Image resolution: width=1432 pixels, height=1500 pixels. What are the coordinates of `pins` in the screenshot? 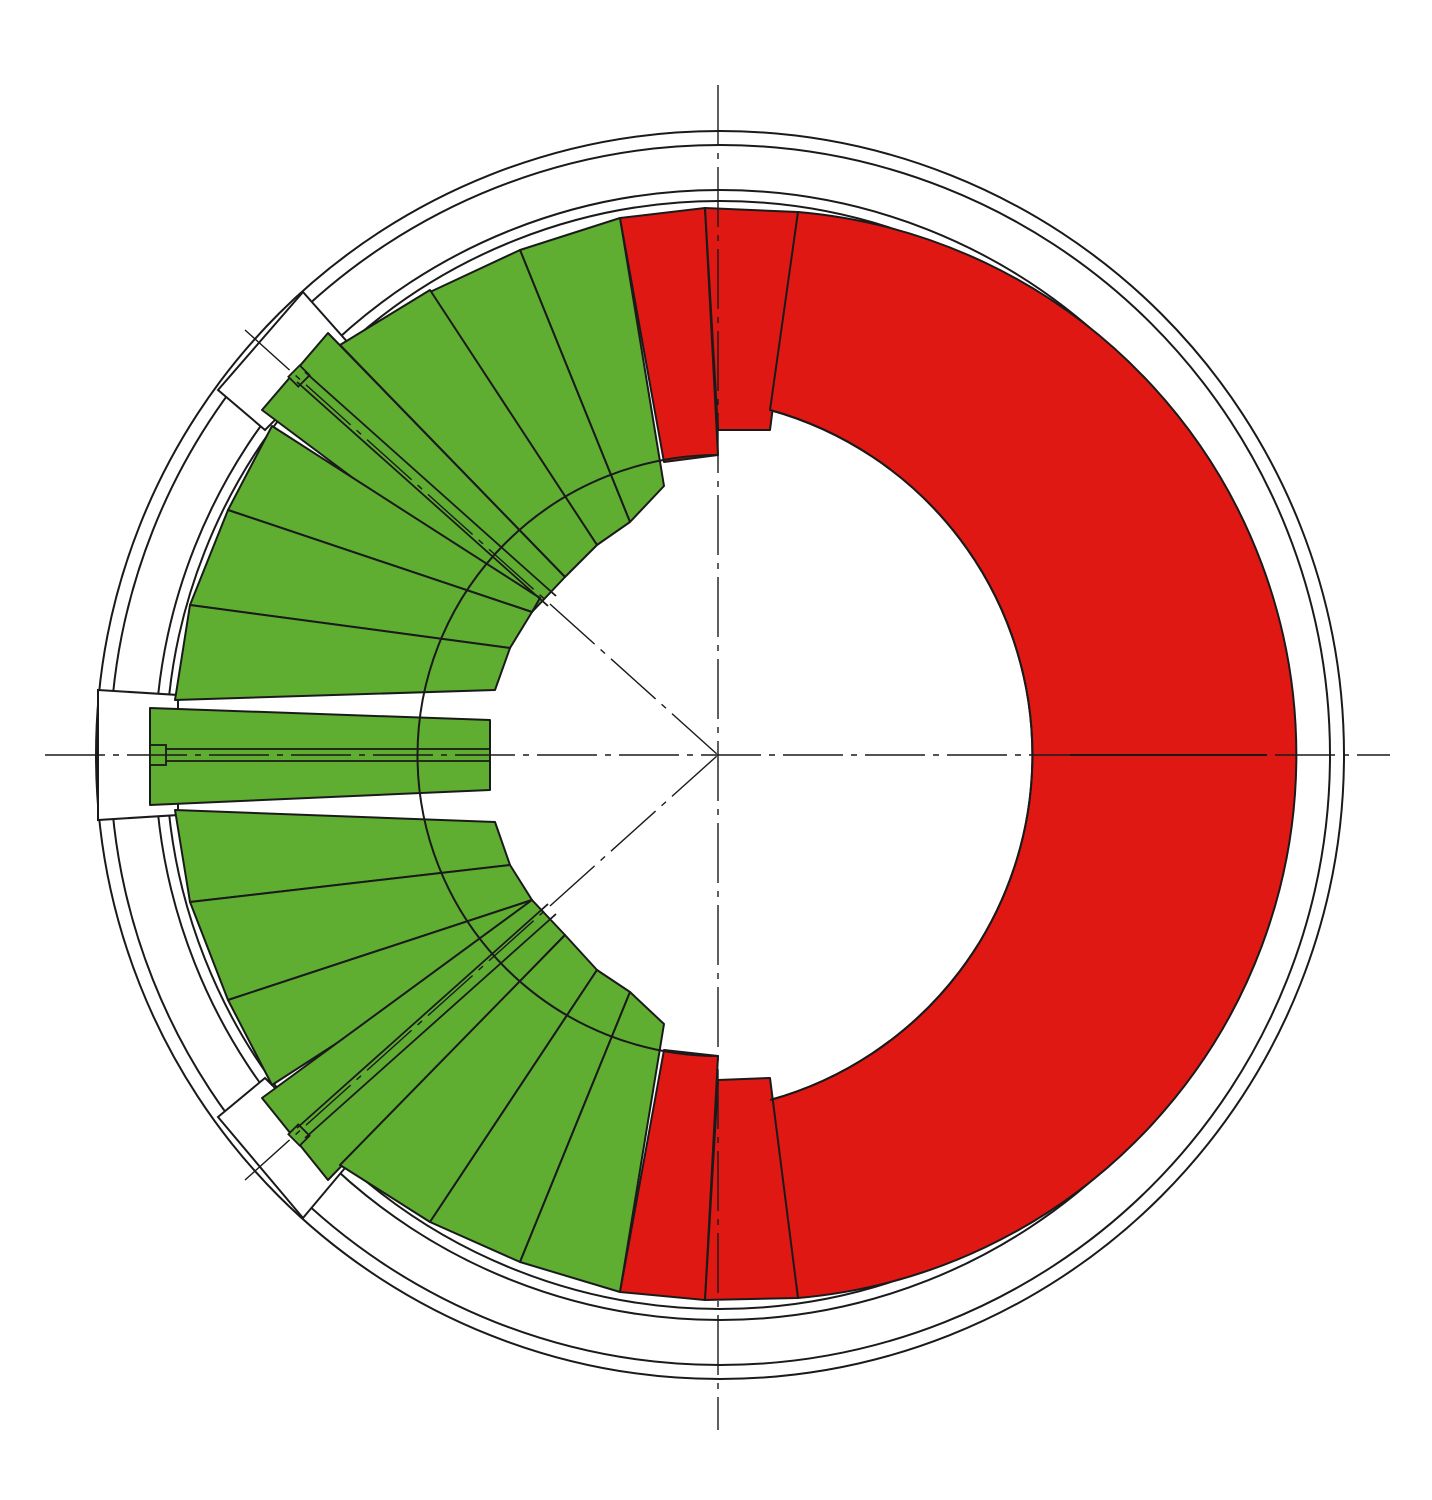 It's located at (353, 755).